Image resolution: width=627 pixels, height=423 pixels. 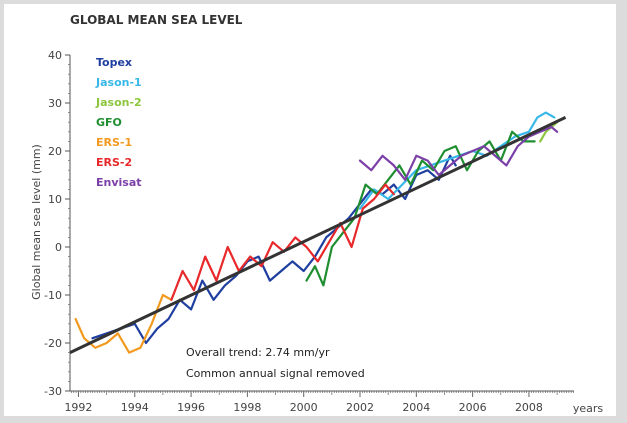 I want to click on series-line-gfo, so click(x=420, y=208).